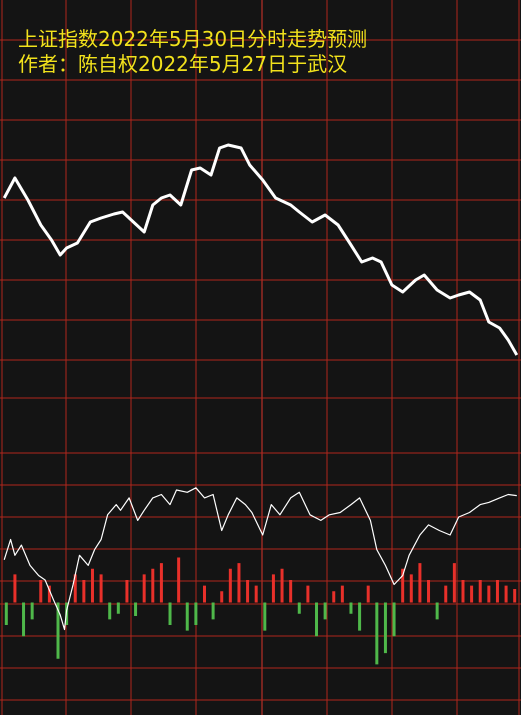  What do you see at coordinates (182, 64) in the screenshot?
I see `chart-subtitle: 作者：陈自权2022年5月27日于武汉` at bounding box center [182, 64].